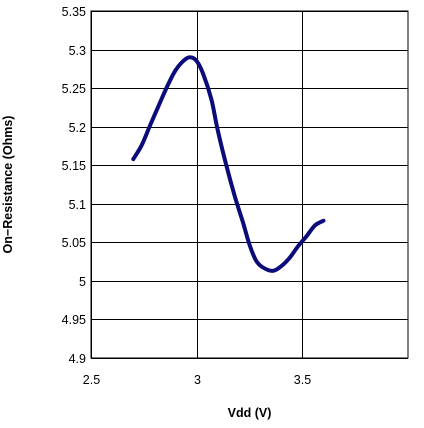  What do you see at coordinates (74, 166) in the screenshot?
I see `y-tick-label: 5.15` at bounding box center [74, 166].